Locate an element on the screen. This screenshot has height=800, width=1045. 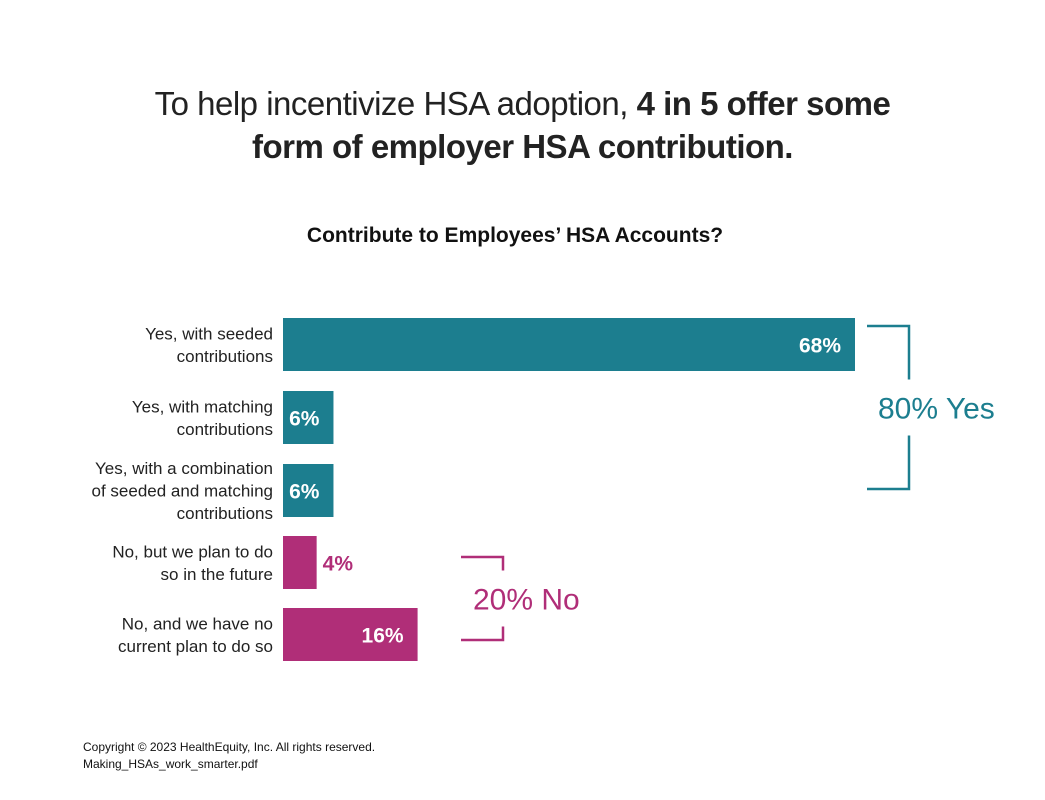
chart-title: Contribute to Employees’ HSA Accounts? is located at coordinates (515, 235).